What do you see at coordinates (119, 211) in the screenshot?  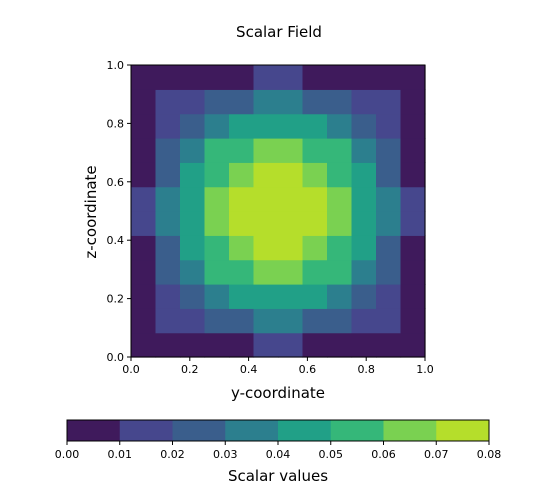 I see `y-axis: 0.0 0.2 0.4 0.6 0.8 1.0` at bounding box center [119, 211].